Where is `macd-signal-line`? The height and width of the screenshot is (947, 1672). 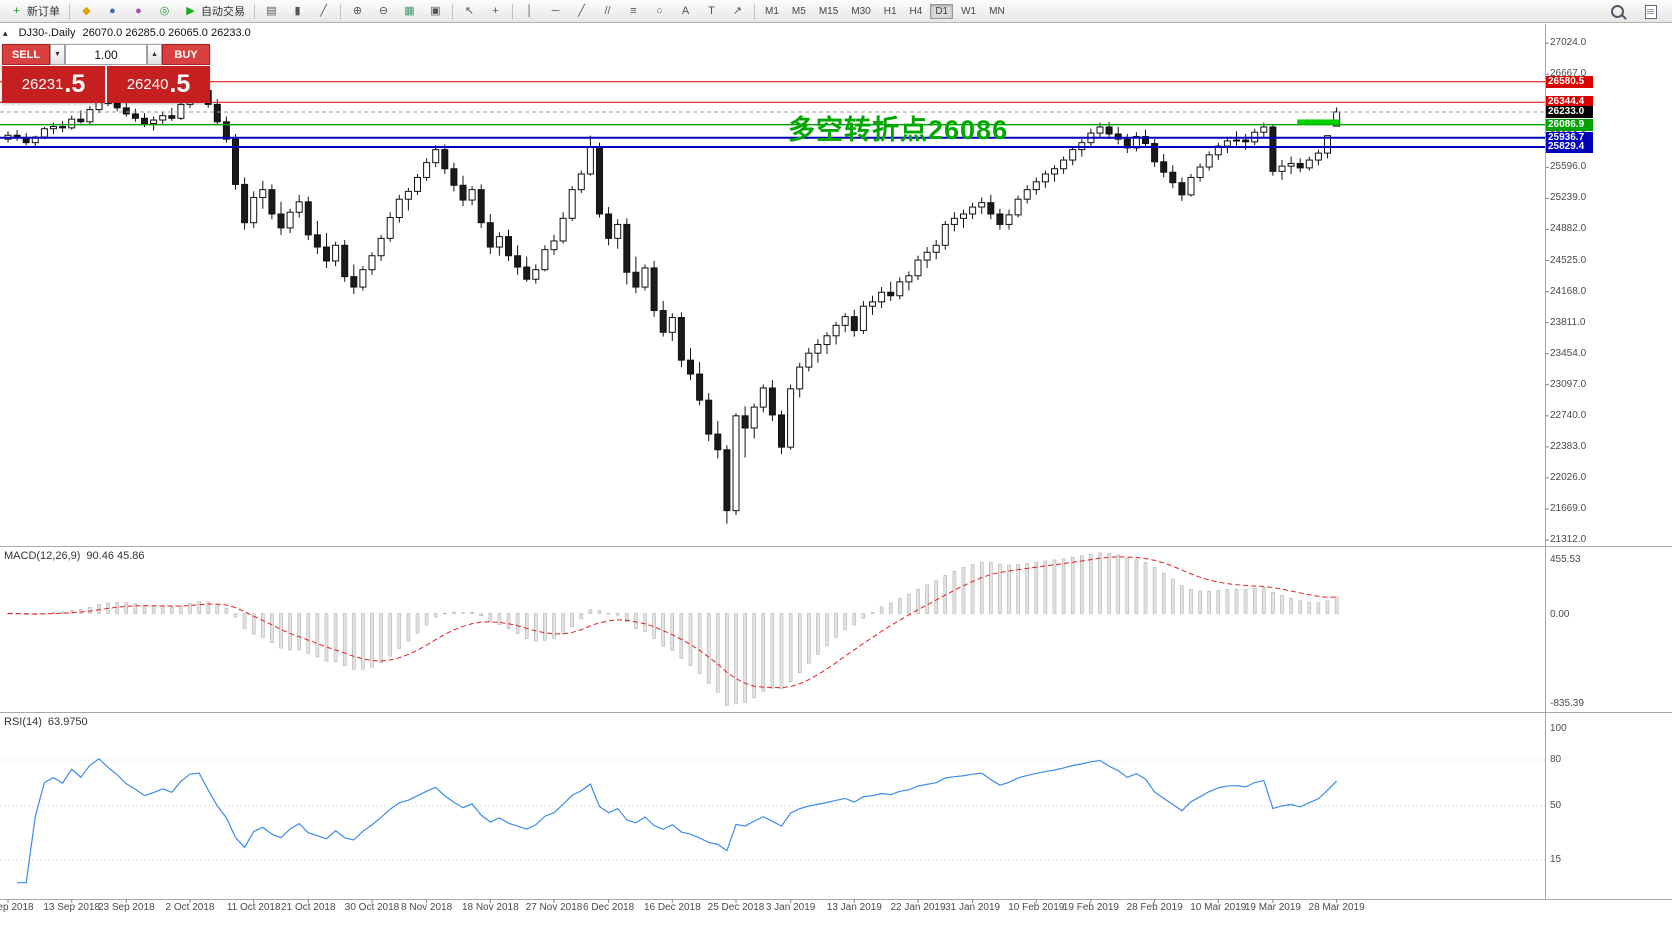
macd-signal-line is located at coordinates (672, 622).